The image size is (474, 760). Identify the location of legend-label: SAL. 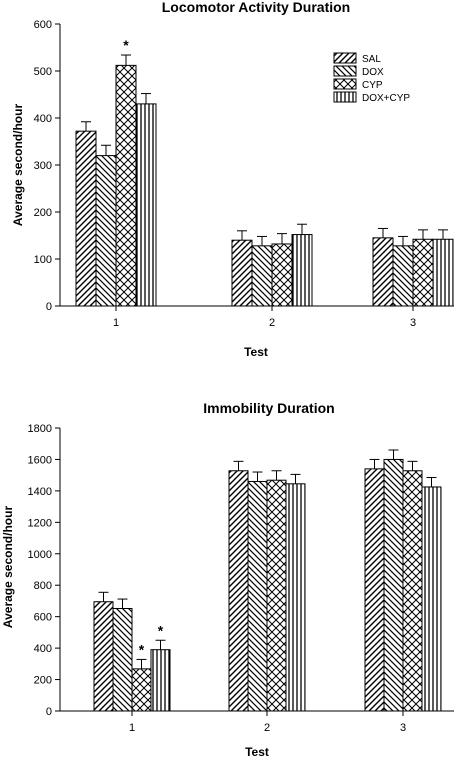
(371, 59).